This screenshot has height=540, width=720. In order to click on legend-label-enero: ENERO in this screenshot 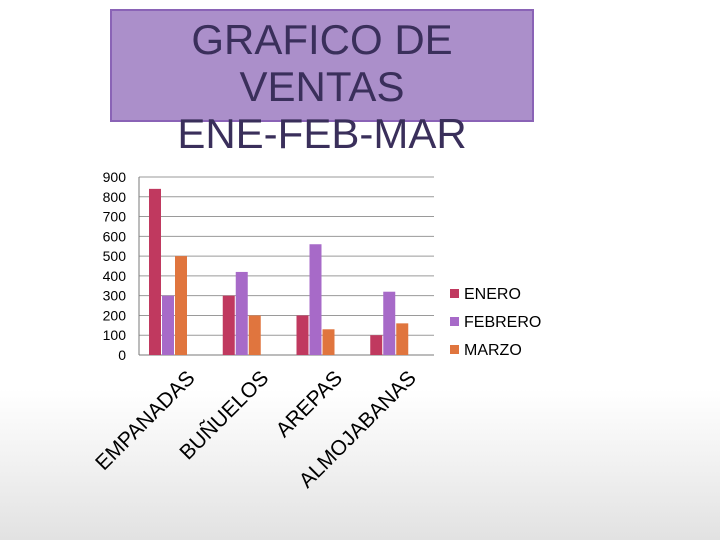, I will do `click(492, 294)`.